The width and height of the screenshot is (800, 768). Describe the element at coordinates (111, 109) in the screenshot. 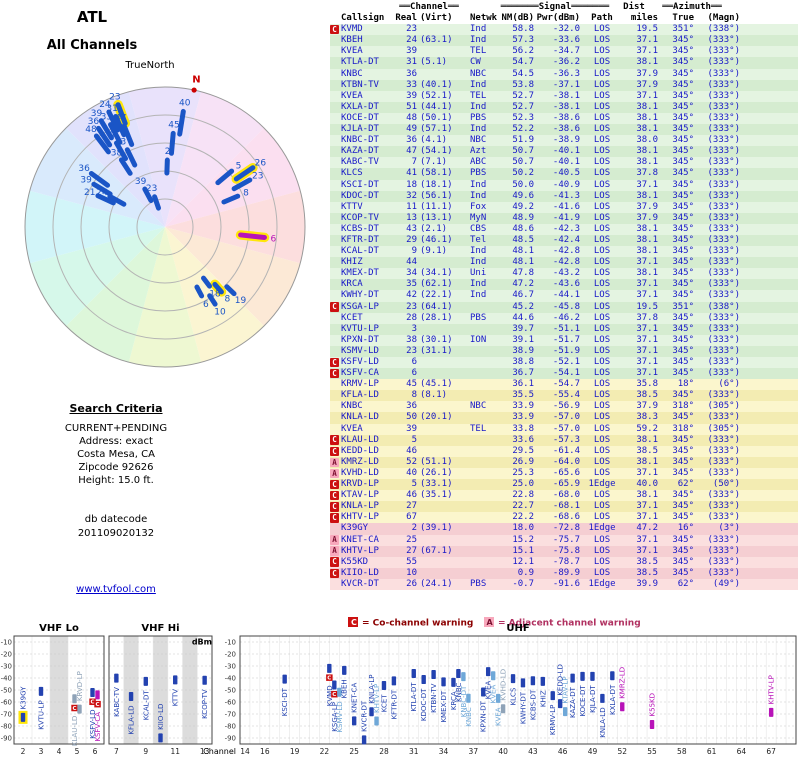

I see `svg-text: 31` at that location.